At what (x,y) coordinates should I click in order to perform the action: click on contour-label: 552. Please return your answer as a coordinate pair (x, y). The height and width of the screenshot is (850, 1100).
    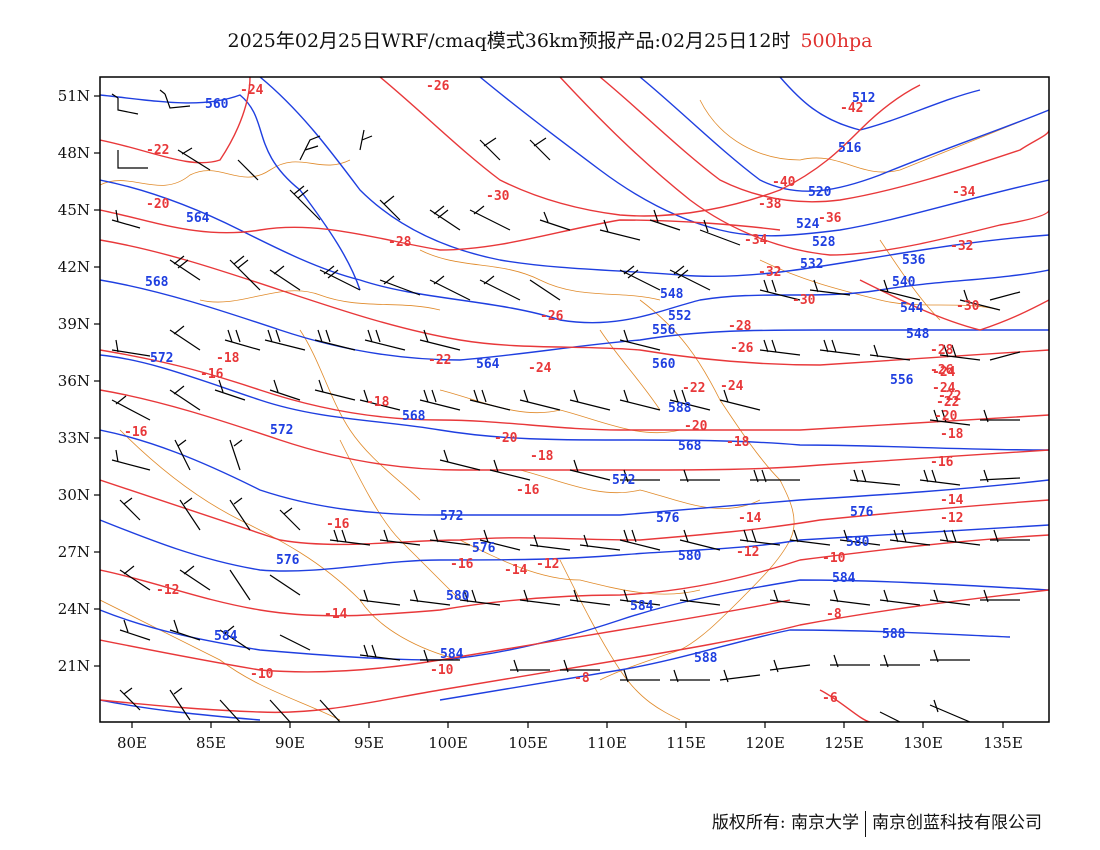
    Looking at the image, I should click on (679, 316).